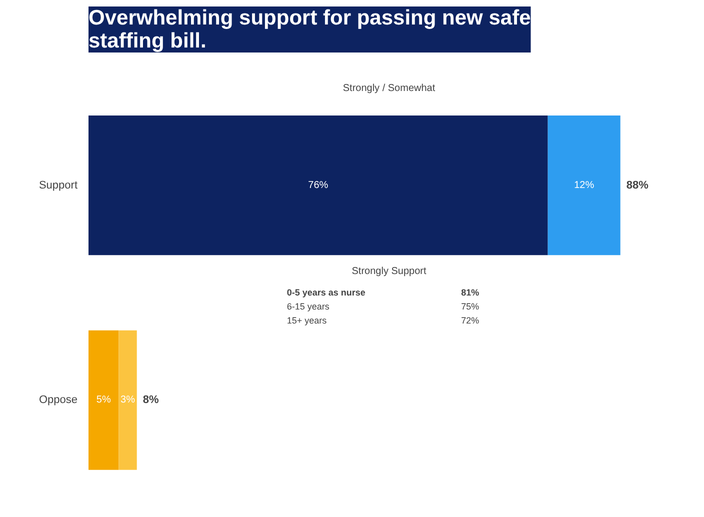 Image resolution: width=704 pixels, height=517 pixels. Describe the element at coordinates (470, 306) in the screenshot. I see `annotation: 75%` at that location.